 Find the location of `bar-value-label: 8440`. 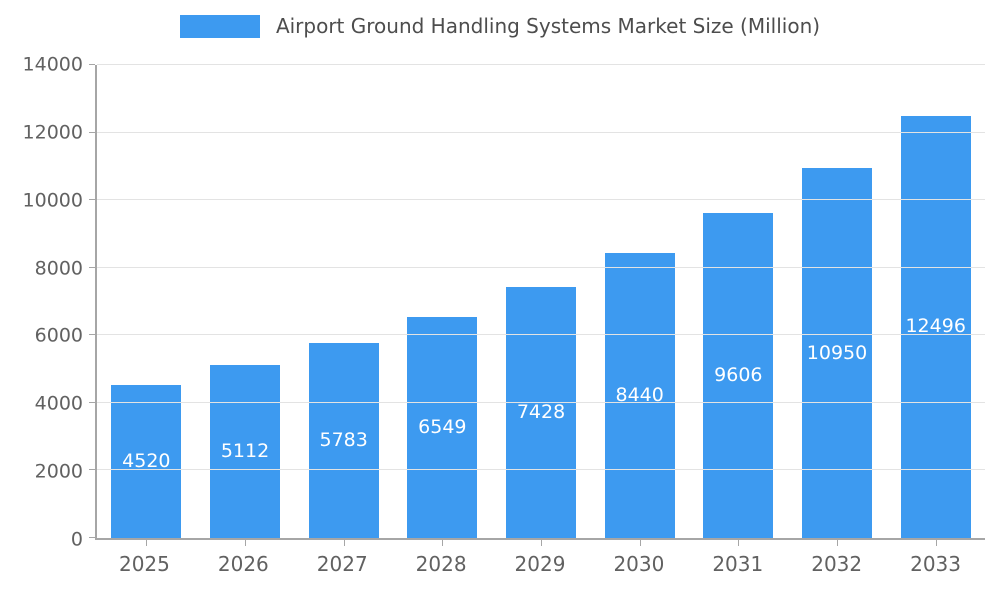

bar-value-label: 8440 is located at coordinates (639, 394).